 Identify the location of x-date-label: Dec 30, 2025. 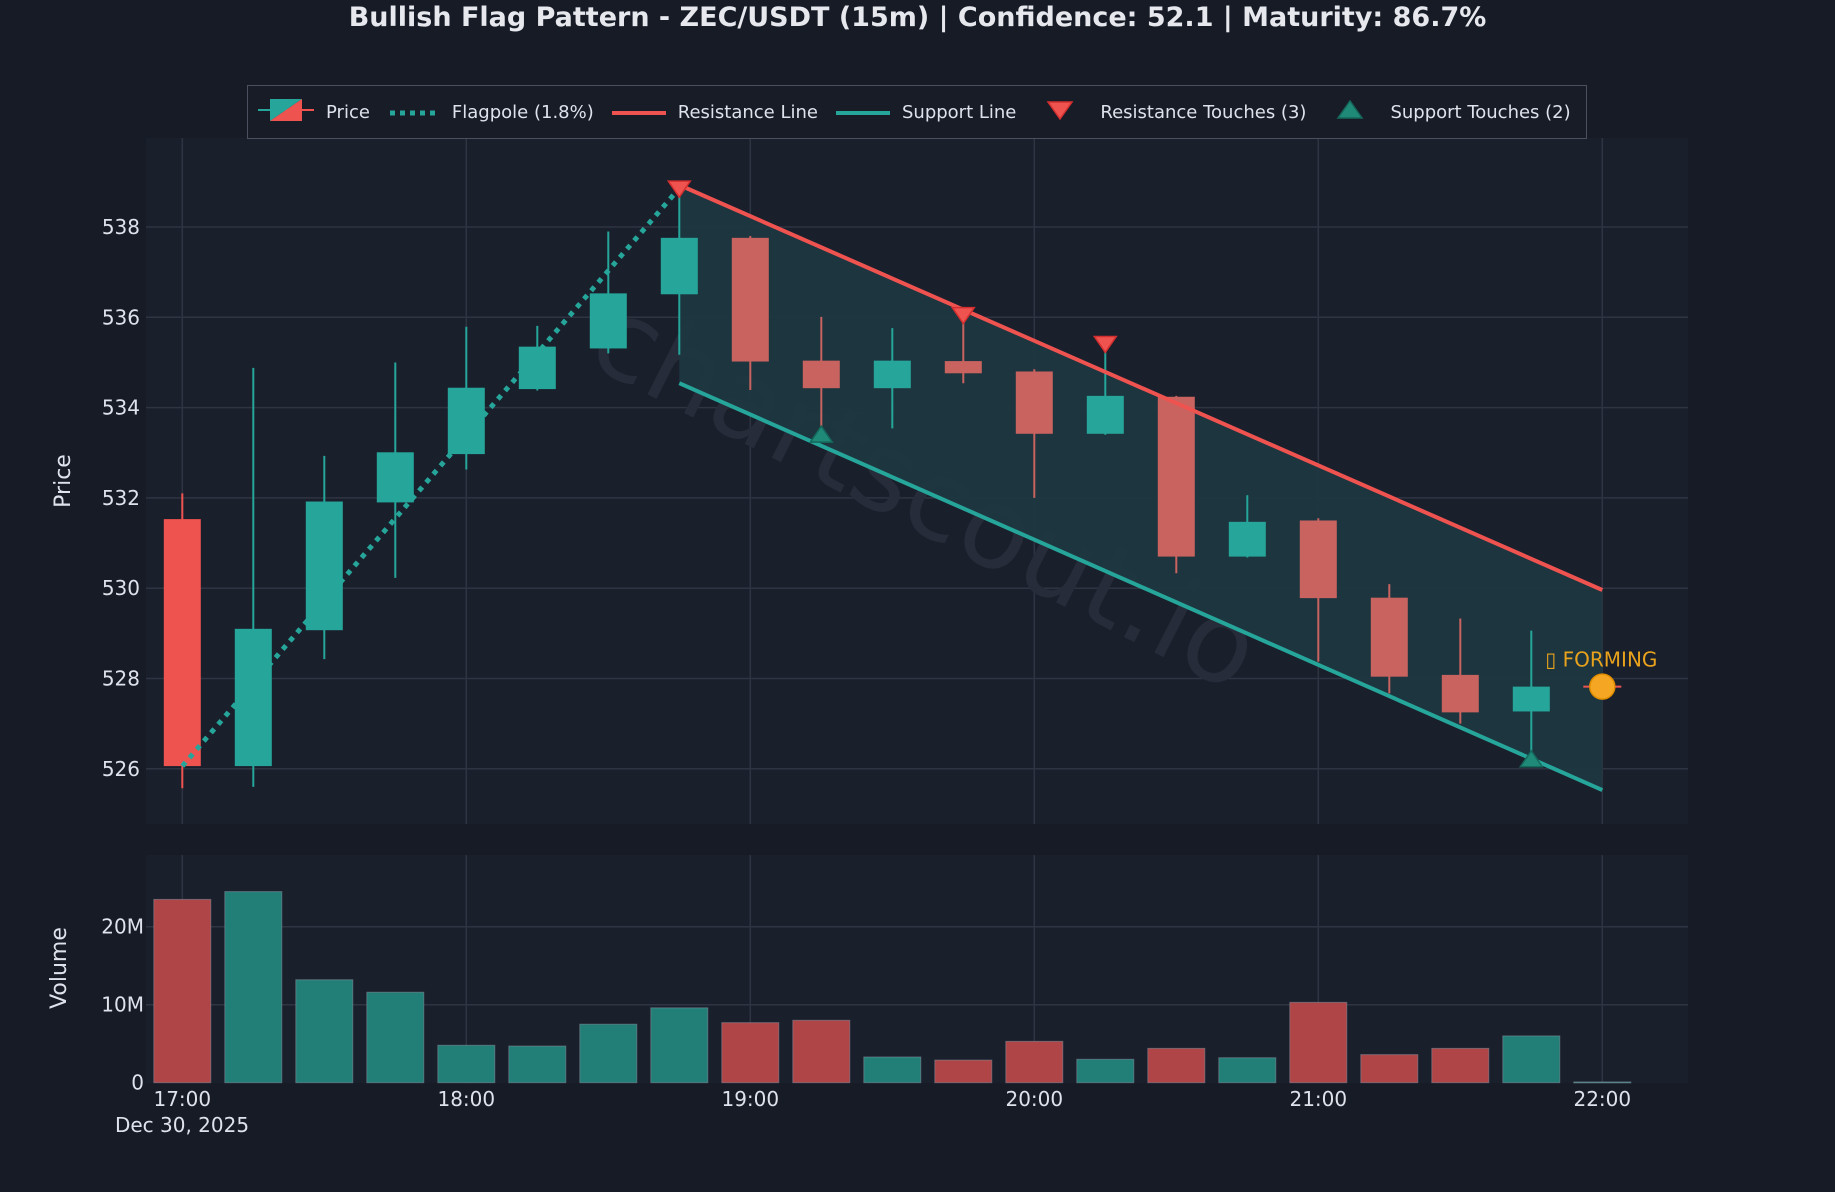
(182, 1125).